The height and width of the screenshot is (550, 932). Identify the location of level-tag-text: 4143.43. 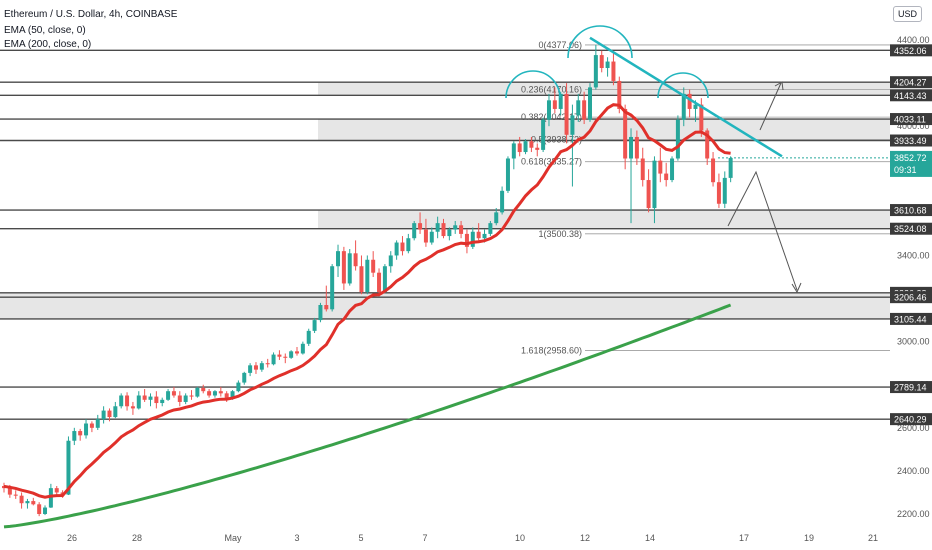
(910, 96).